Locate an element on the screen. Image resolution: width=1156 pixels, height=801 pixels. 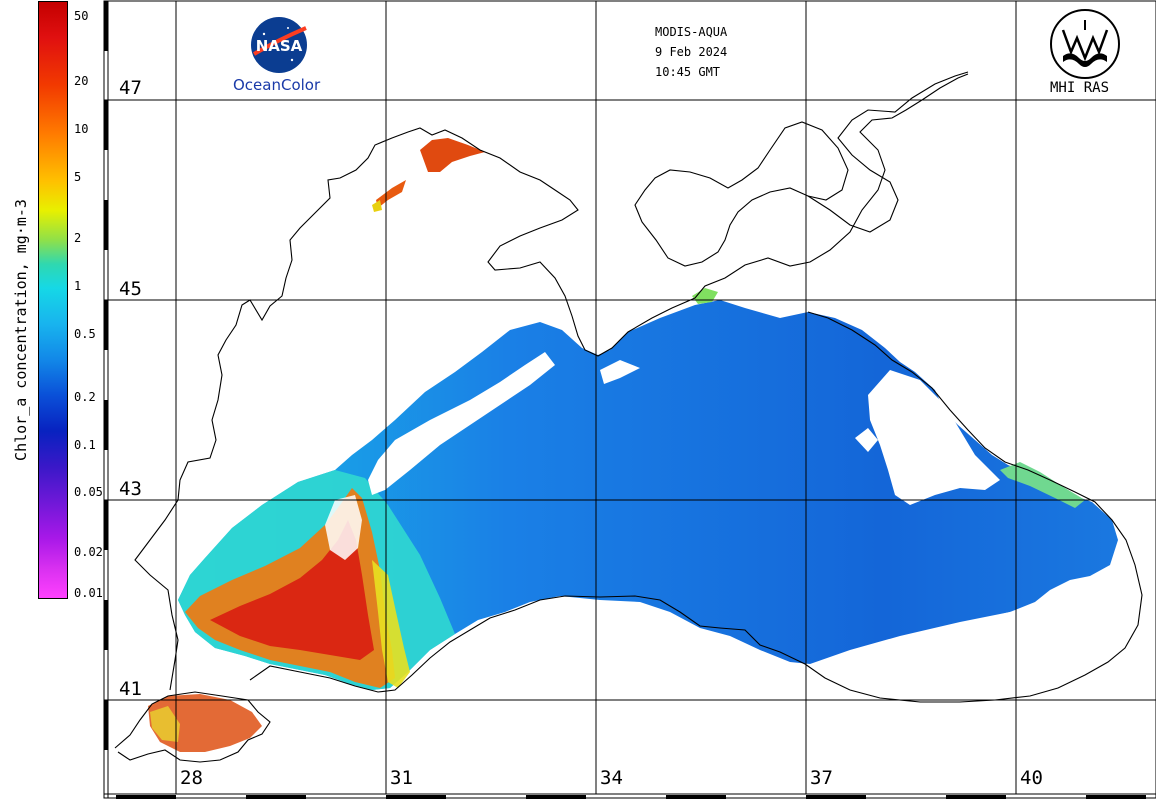
cloud-east-sea is located at coordinates (934, 437).